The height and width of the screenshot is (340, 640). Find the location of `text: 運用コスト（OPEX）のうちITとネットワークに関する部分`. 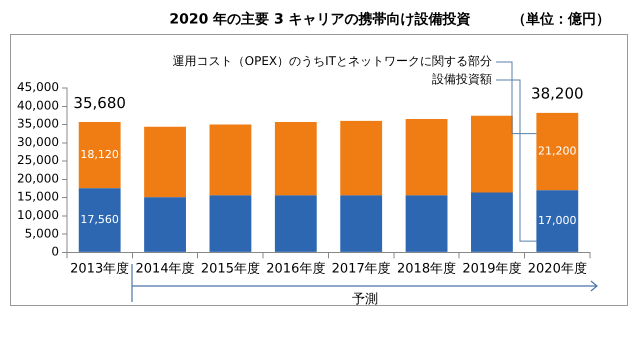

text: 運用コスト（OPEX）のうちITとネットワークに関する部分 is located at coordinates (332, 61).